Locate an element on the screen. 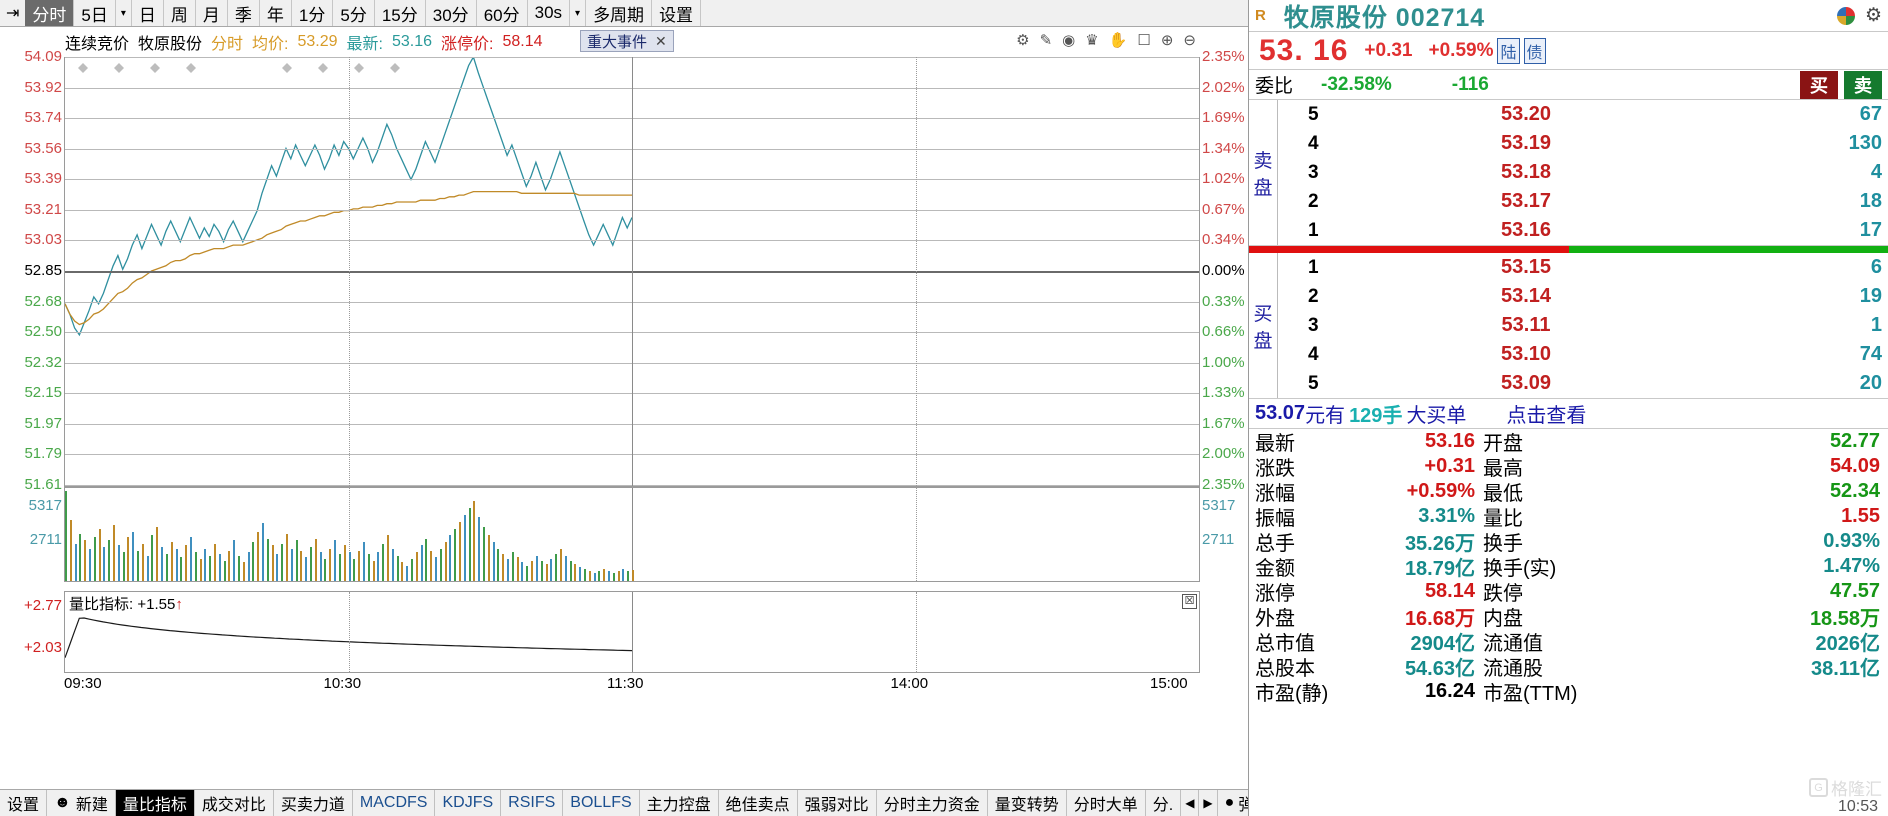 This screenshot has height=816, width=1888. tab-30s: 30s is located at coordinates (549, 13).